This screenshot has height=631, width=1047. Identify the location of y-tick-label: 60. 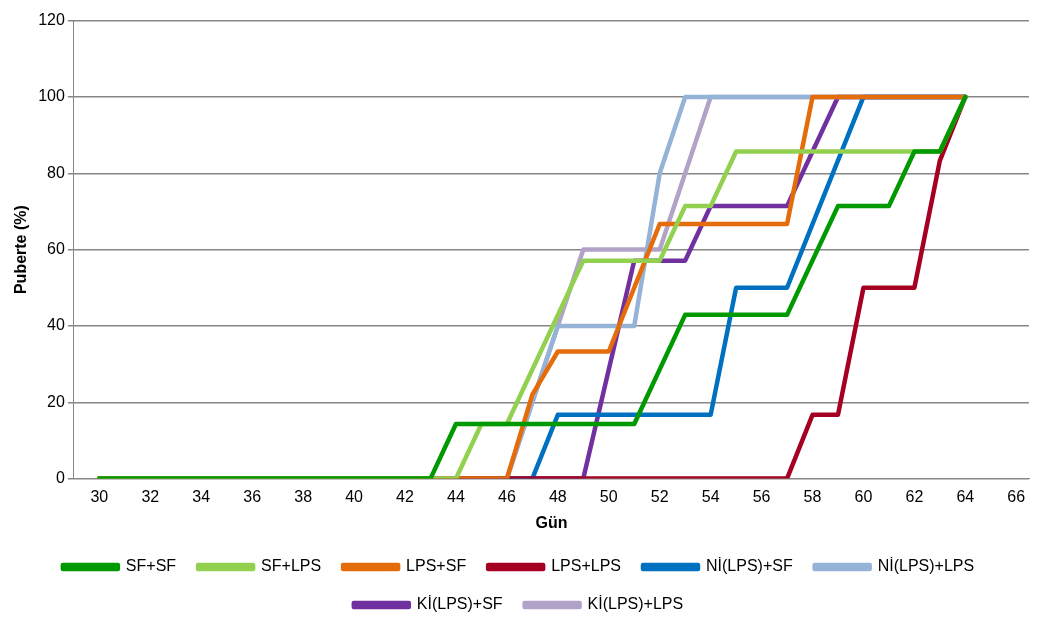
(56, 249).